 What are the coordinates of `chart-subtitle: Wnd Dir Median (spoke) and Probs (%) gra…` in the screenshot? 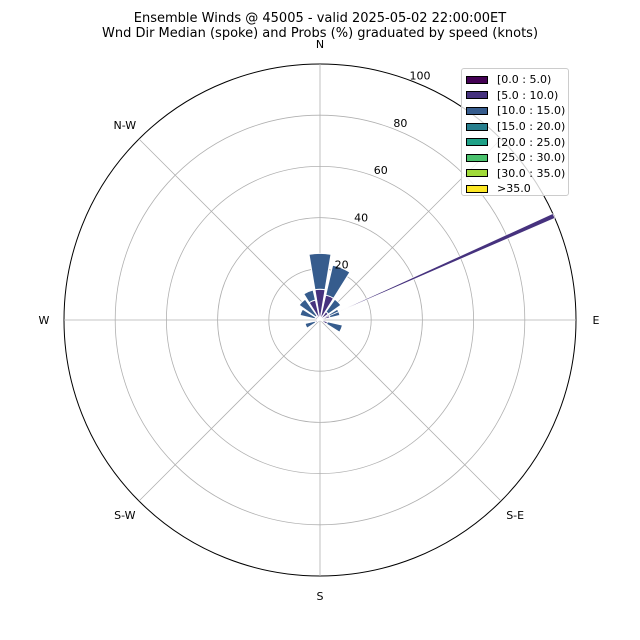 It's located at (320, 33).